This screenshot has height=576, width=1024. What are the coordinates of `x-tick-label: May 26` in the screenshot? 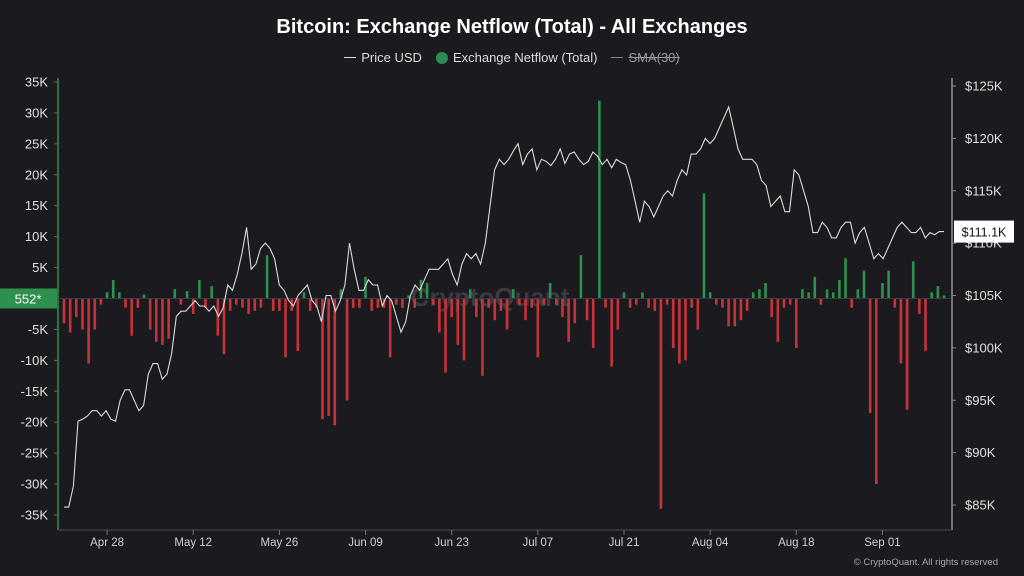 It's located at (280, 543).